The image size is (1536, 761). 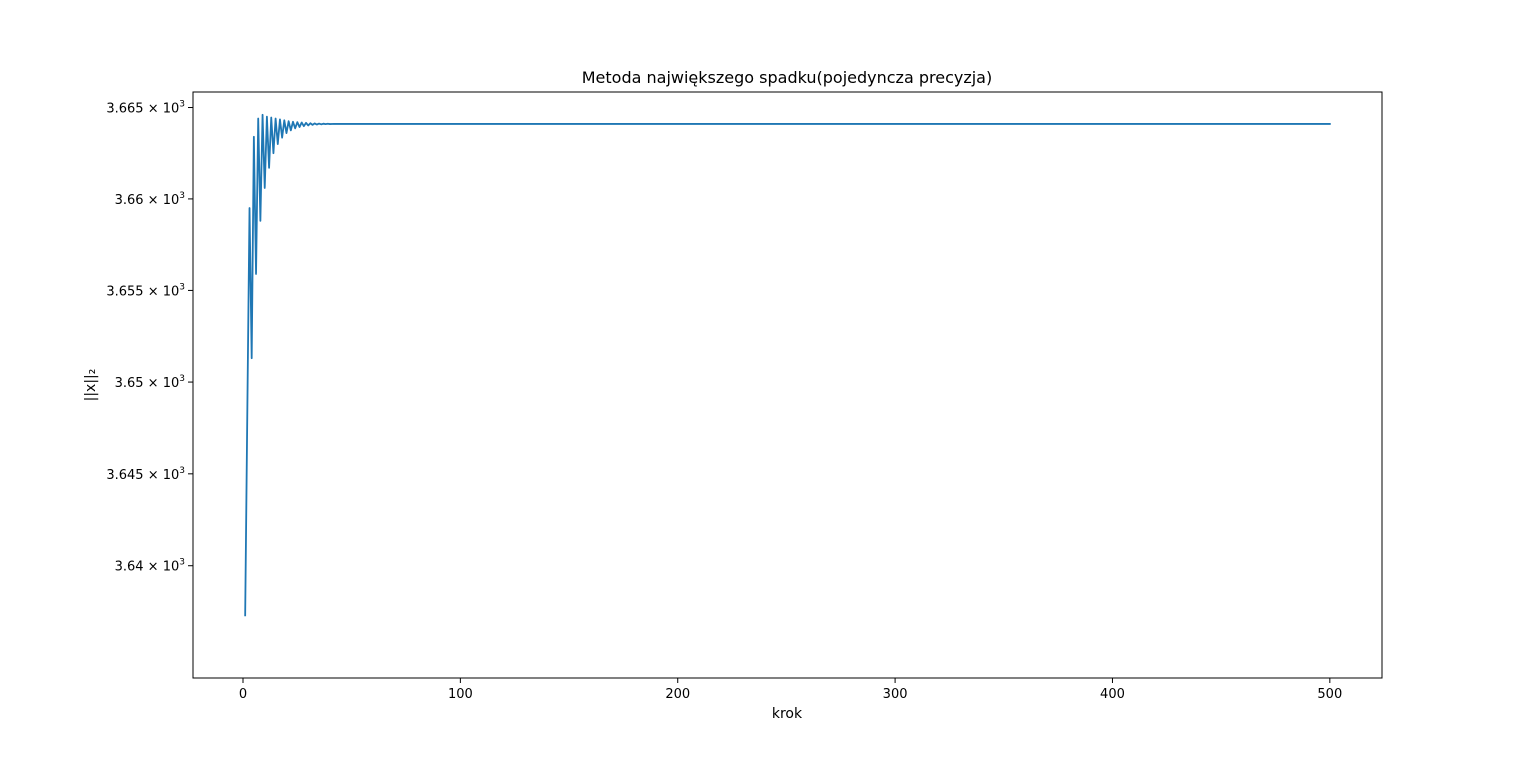 What do you see at coordinates (243, 694) in the screenshot?
I see `x-tick-label: 0` at bounding box center [243, 694].